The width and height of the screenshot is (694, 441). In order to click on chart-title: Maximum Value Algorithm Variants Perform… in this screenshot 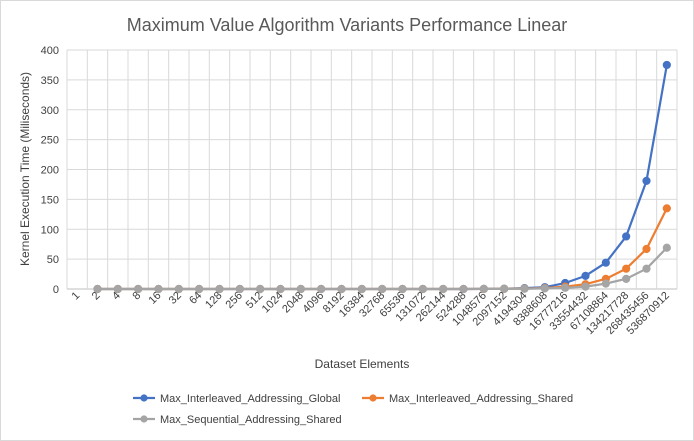, I will do `click(347, 25)`.